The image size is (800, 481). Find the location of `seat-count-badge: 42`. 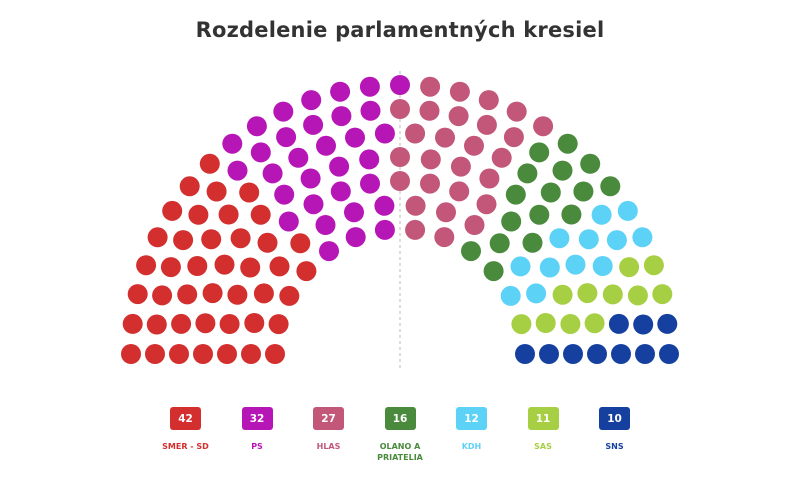

seat-count-badge: 42 is located at coordinates (185, 418).